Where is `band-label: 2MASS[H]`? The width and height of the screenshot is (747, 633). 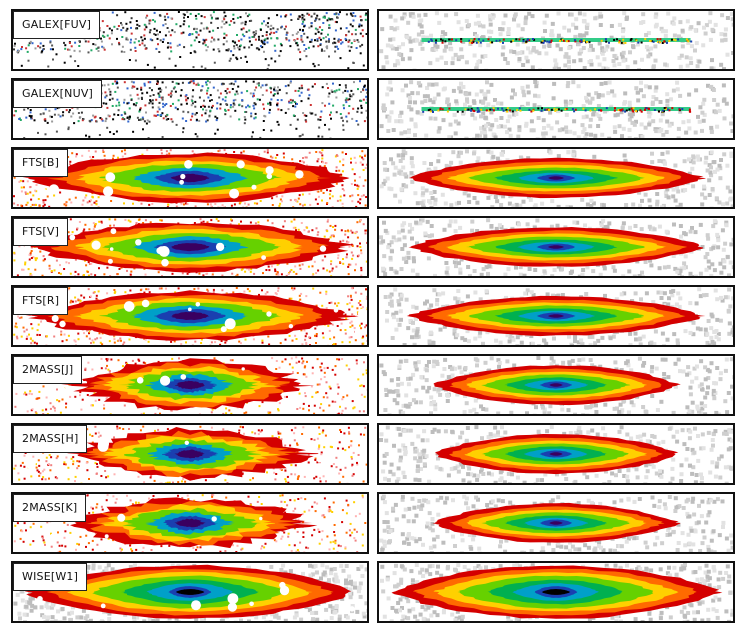 band-label: 2MASS[H] is located at coordinates (50, 439).